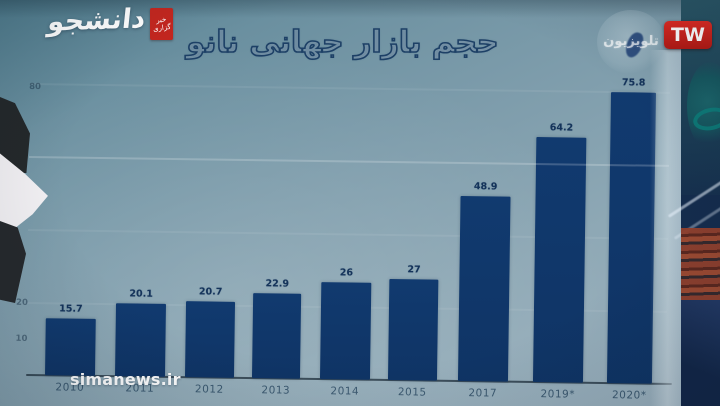 The height and width of the screenshot is (406, 720). Describe the element at coordinates (414, 270) in the screenshot. I see `bar-value-label: 27` at that location.